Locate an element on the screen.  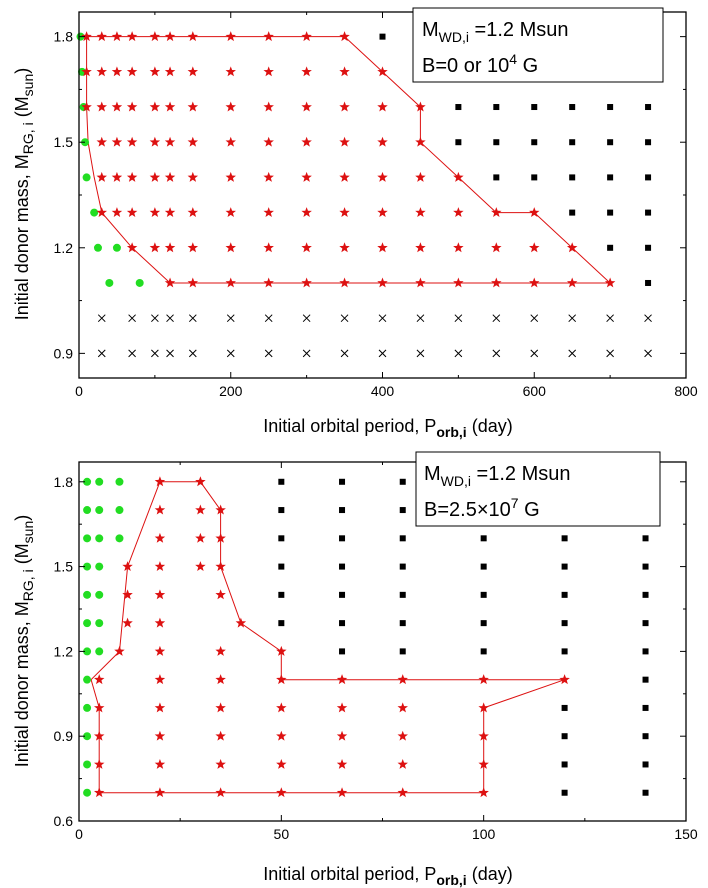
y-tick-label: 0.9 is located at coordinates (64, 353).